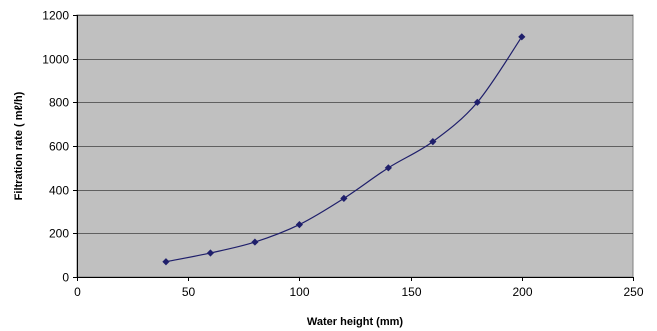 The height and width of the screenshot is (331, 657). Describe the element at coordinates (59, 103) in the screenshot. I see `y-tick-label: 800` at that location.